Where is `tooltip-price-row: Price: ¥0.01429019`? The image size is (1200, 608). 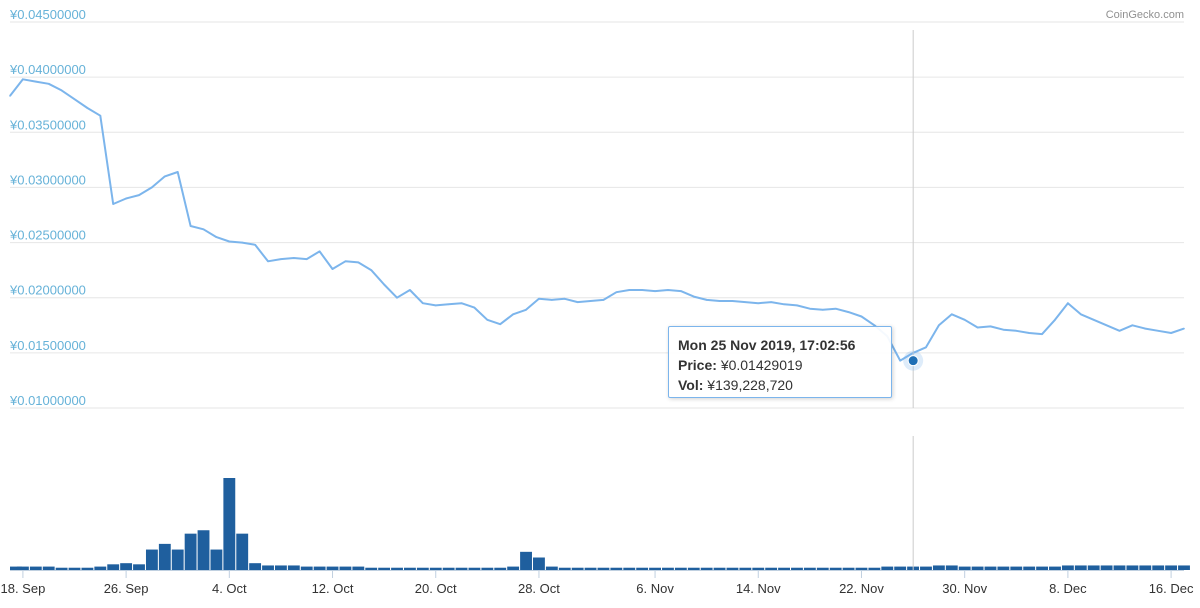 tooltip-price-row: Price: ¥0.01429019 is located at coordinates (780, 365).